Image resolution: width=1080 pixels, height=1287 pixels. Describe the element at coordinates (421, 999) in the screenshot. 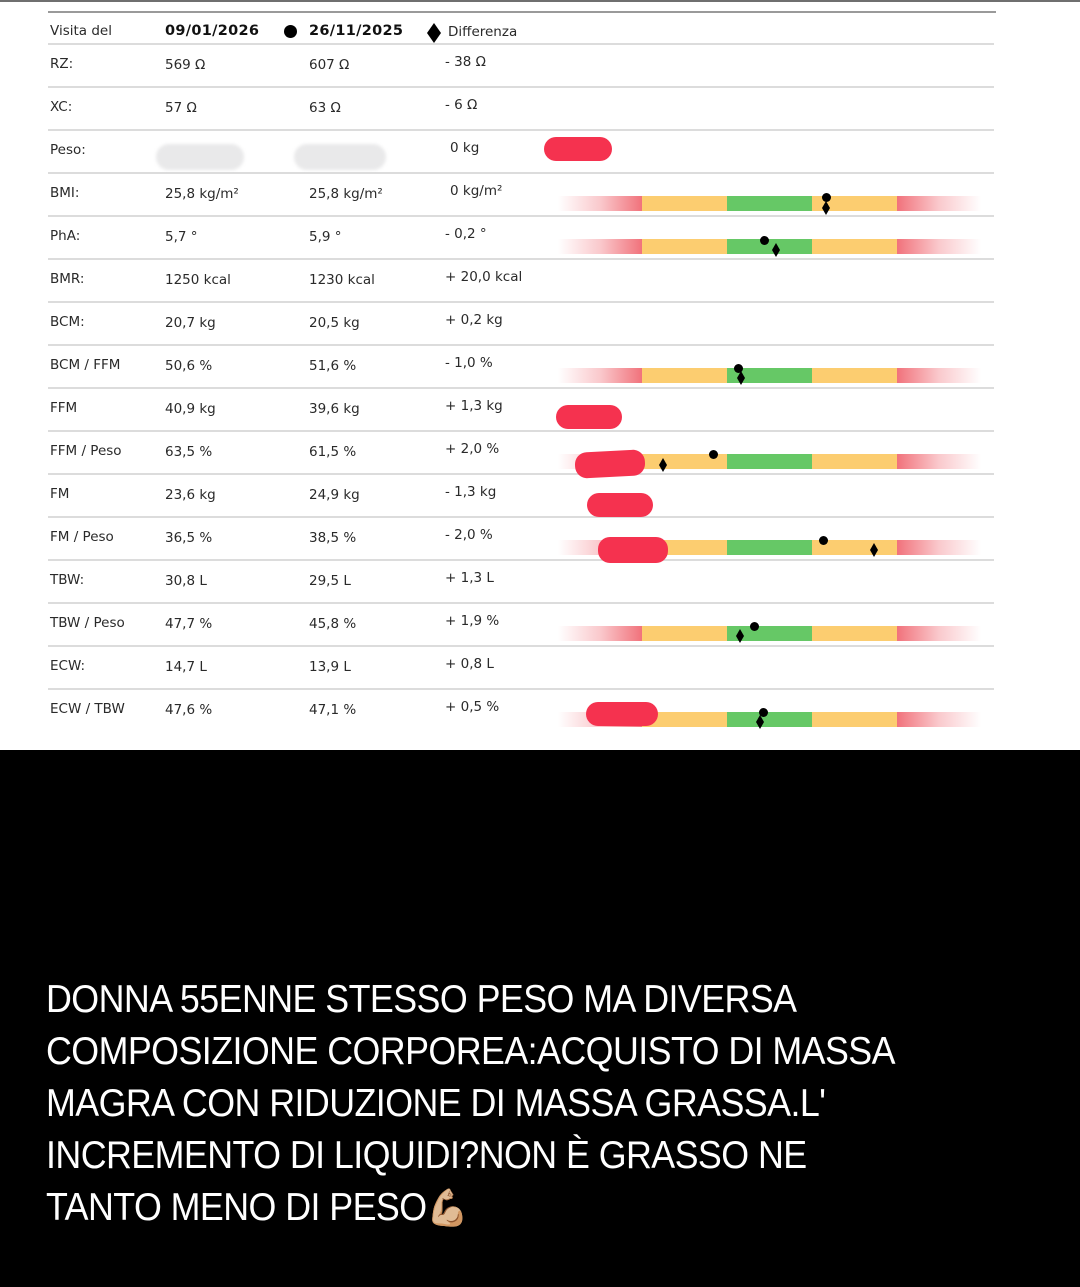

I see `caption-line: DONNA 55ENNE STESSO PESO MA DIVERSA` at that location.